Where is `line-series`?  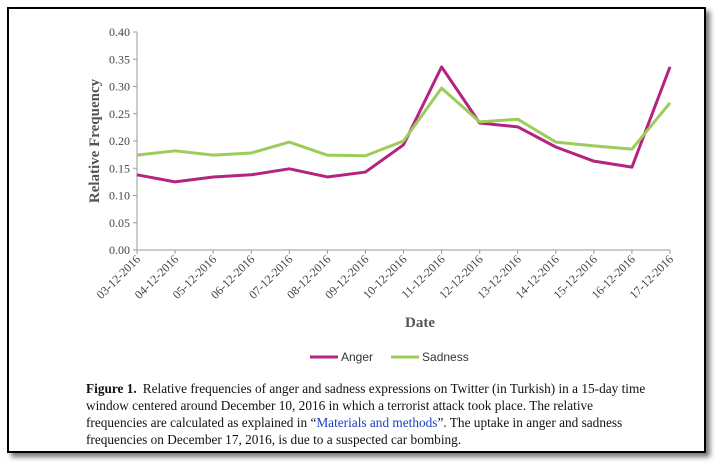 line-series is located at coordinates (404, 122).